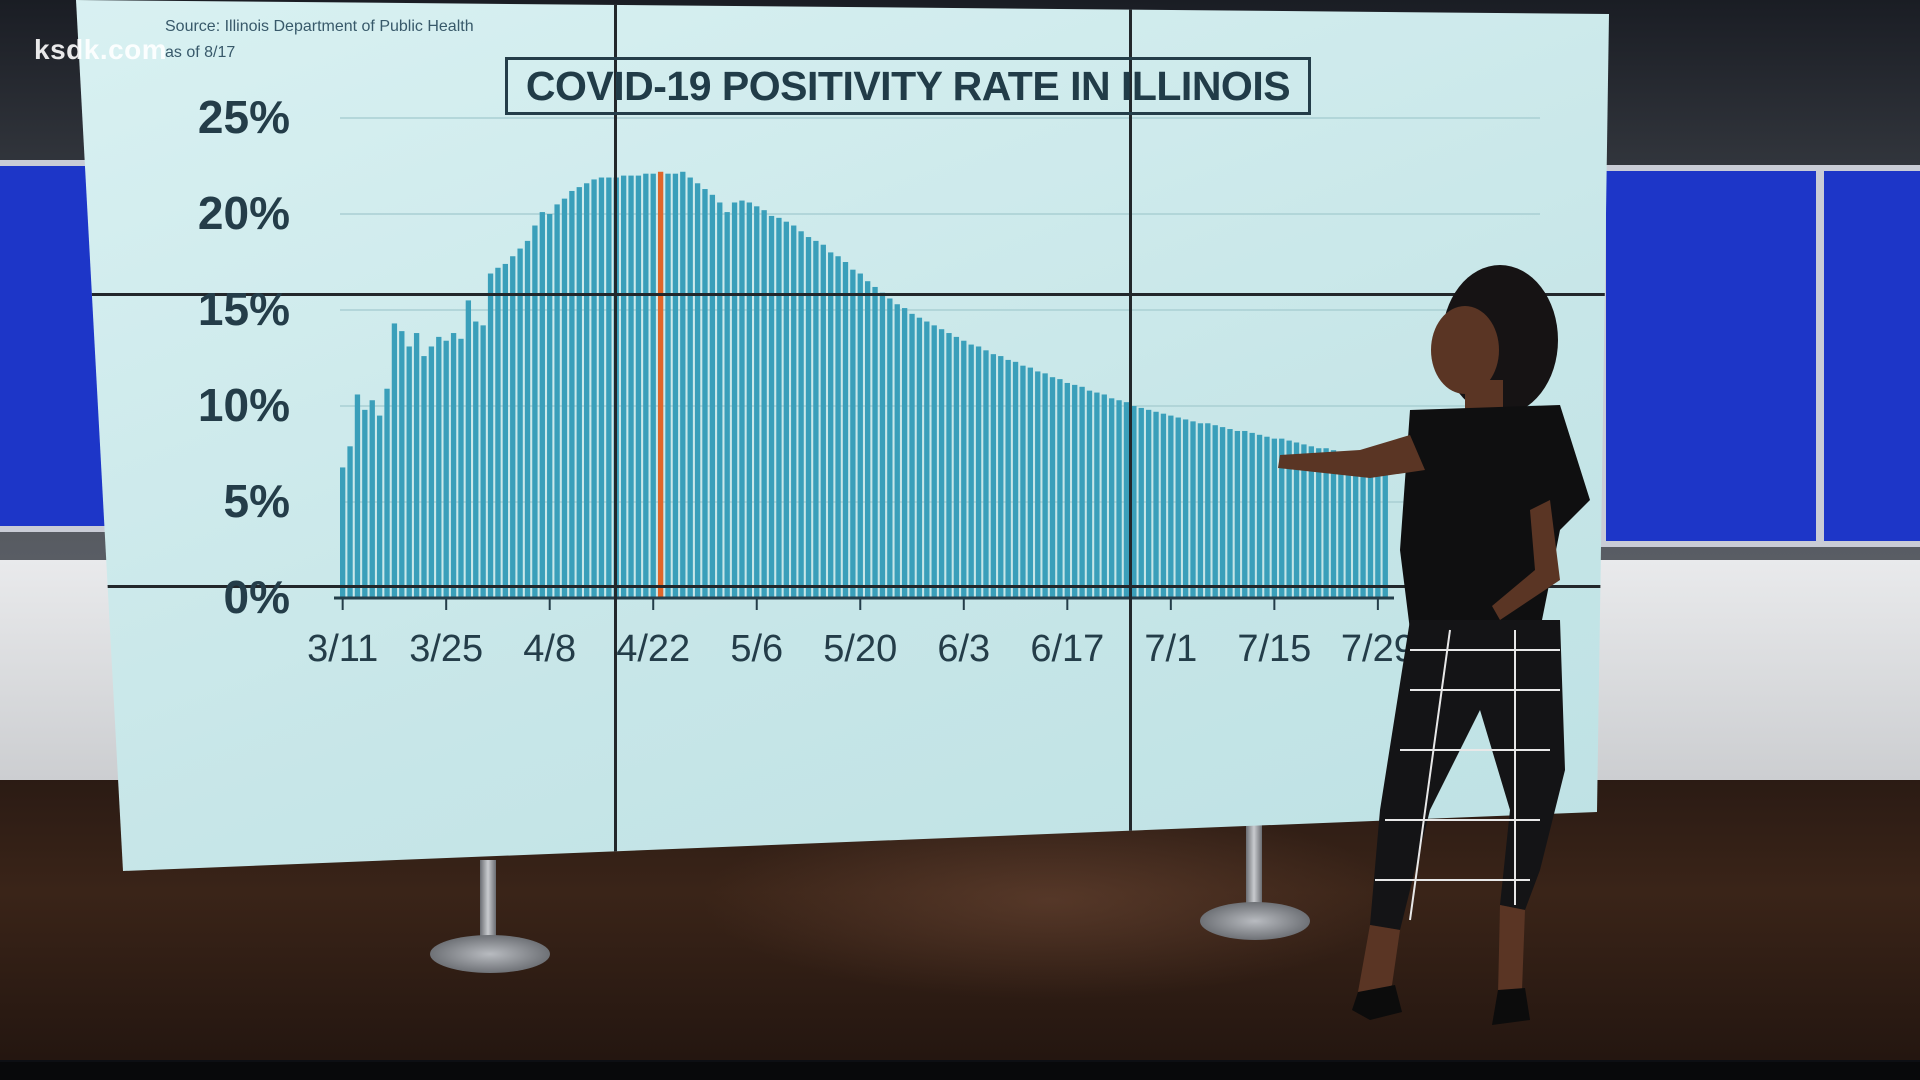 The height and width of the screenshot is (1080, 1920). Describe the element at coordinates (660, 384) in the screenshot. I see `highlight-bar` at that location.